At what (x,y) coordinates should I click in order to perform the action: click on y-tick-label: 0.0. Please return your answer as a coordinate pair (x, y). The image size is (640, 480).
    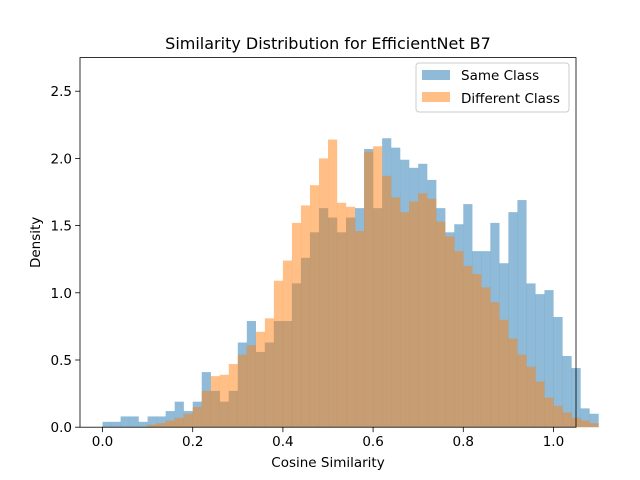
    Looking at the image, I should click on (61, 428).